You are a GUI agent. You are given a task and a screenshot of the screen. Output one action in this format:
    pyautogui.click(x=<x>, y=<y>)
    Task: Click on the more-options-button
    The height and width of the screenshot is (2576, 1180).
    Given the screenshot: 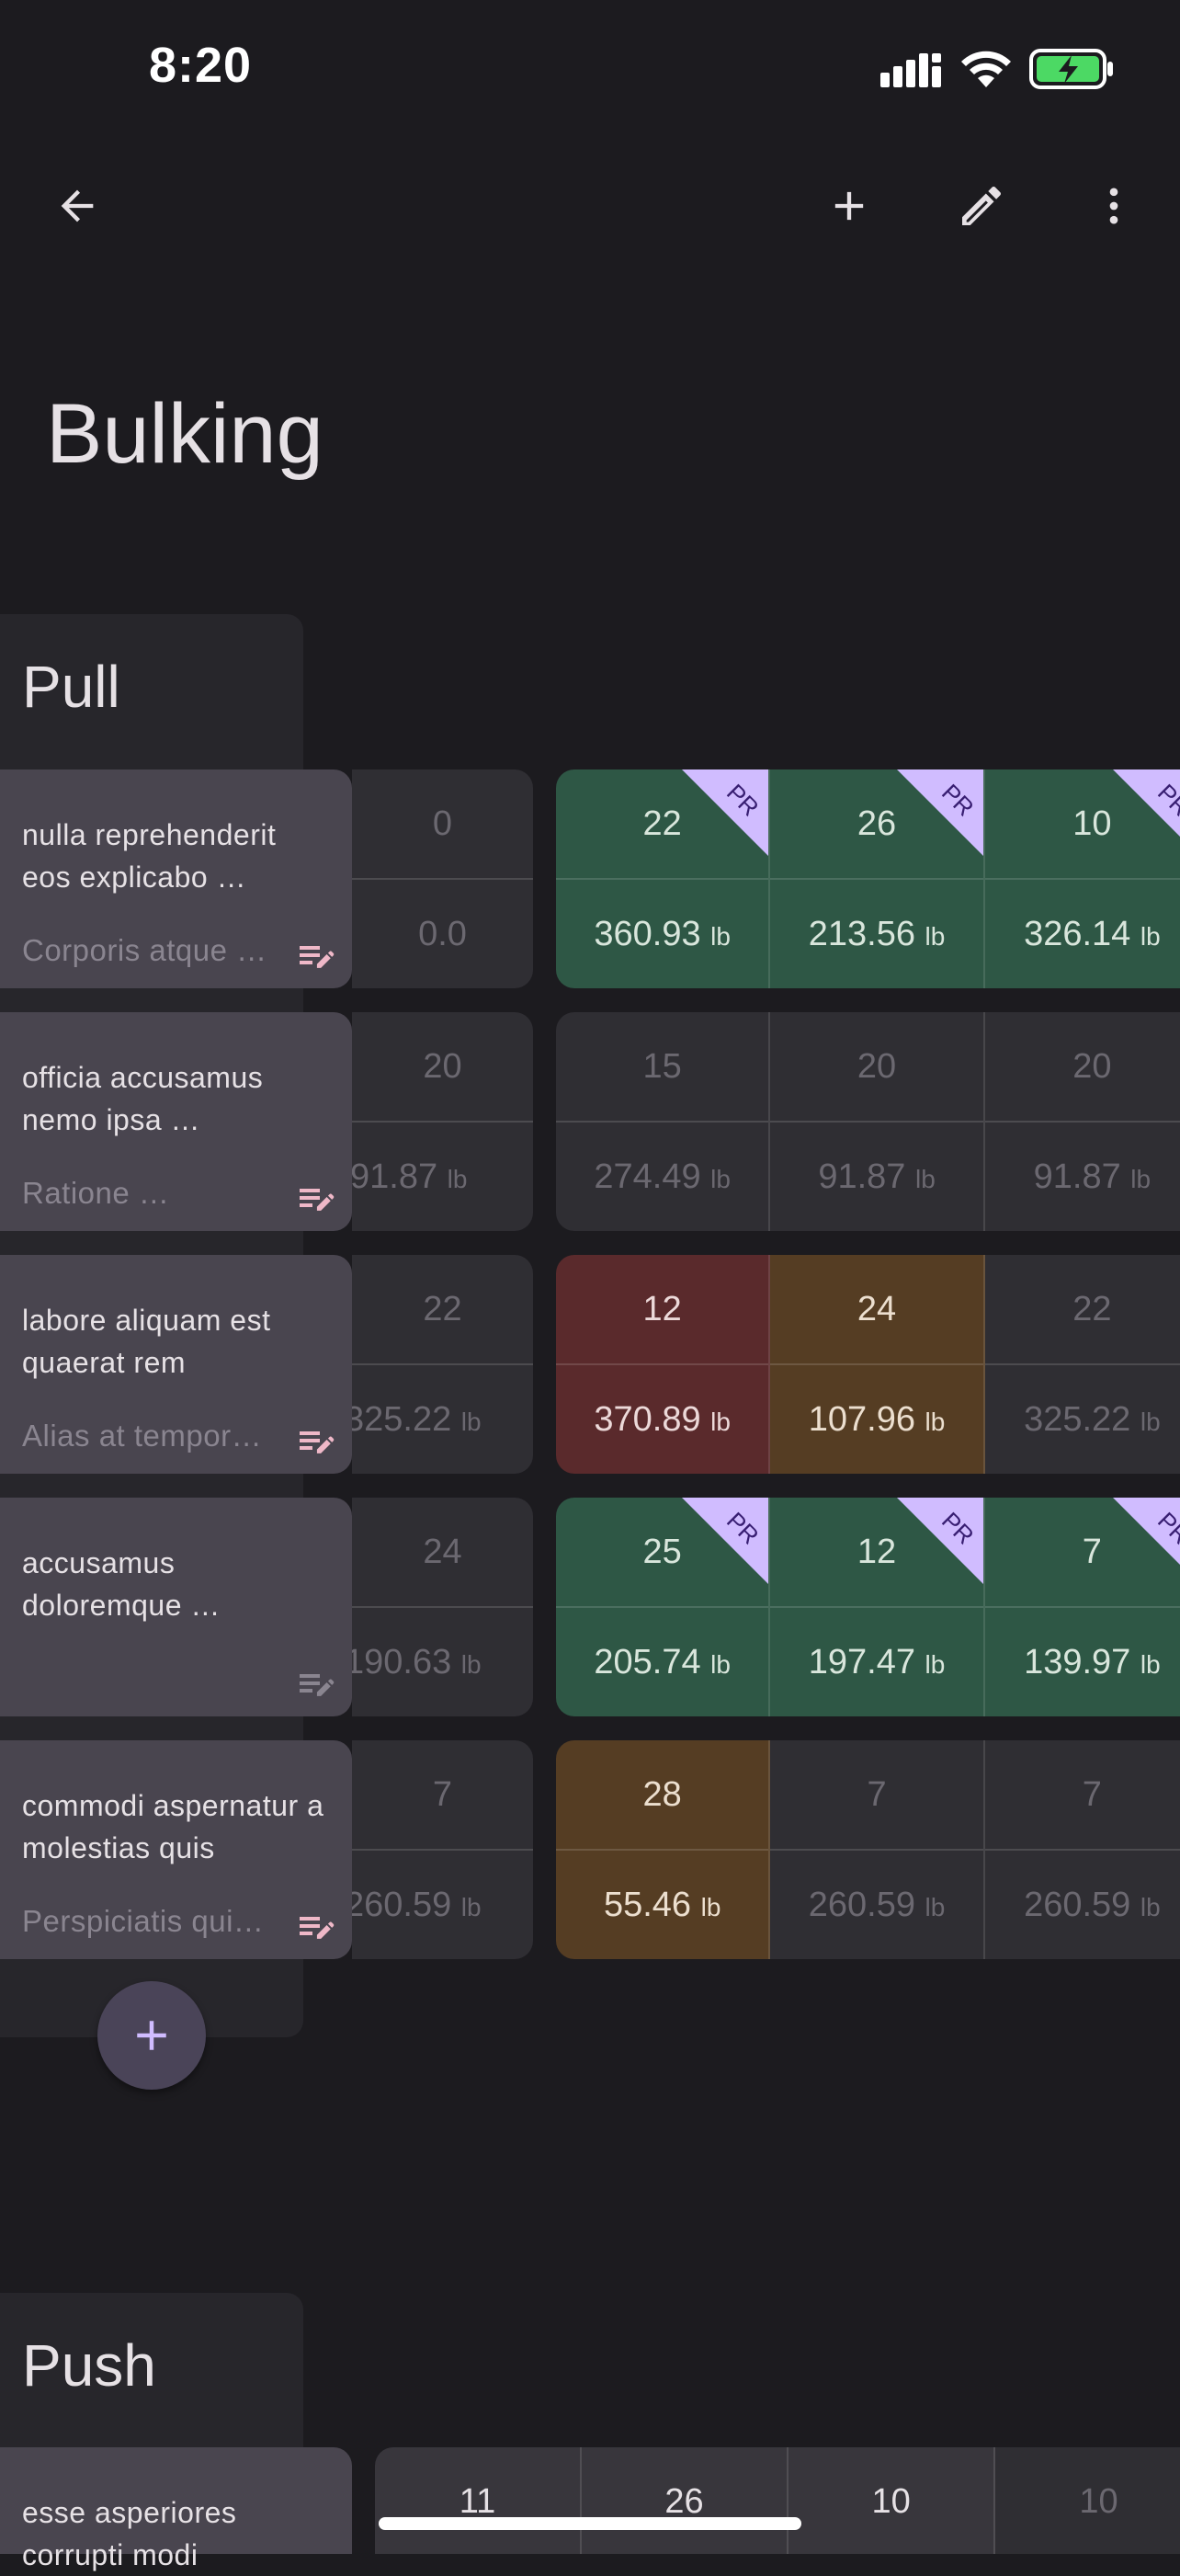 What is the action you would take?
    pyautogui.click(x=1114, y=206)
    